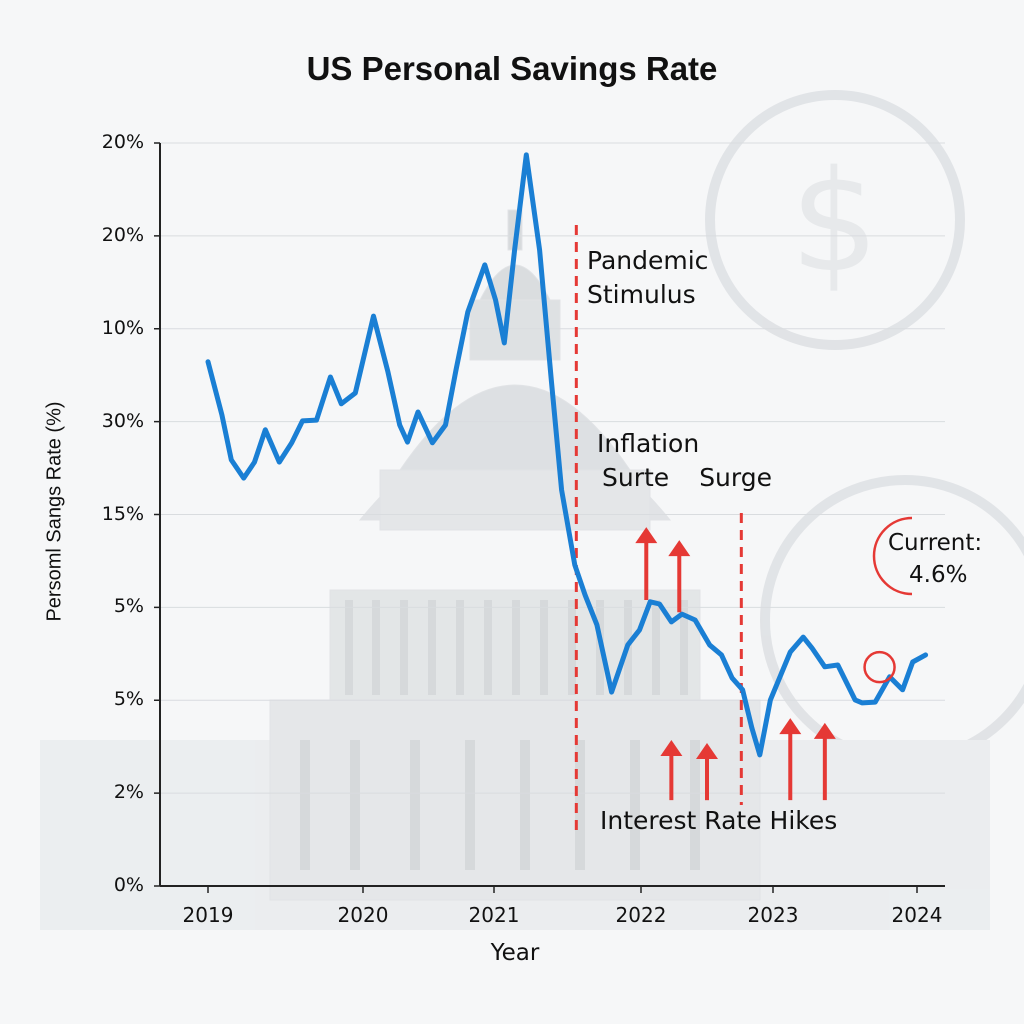 Image resolution: width=1024 pixels, height=1024 pixels. I want to click on annotation-current: Current: 4.6%, so click(935, 559).